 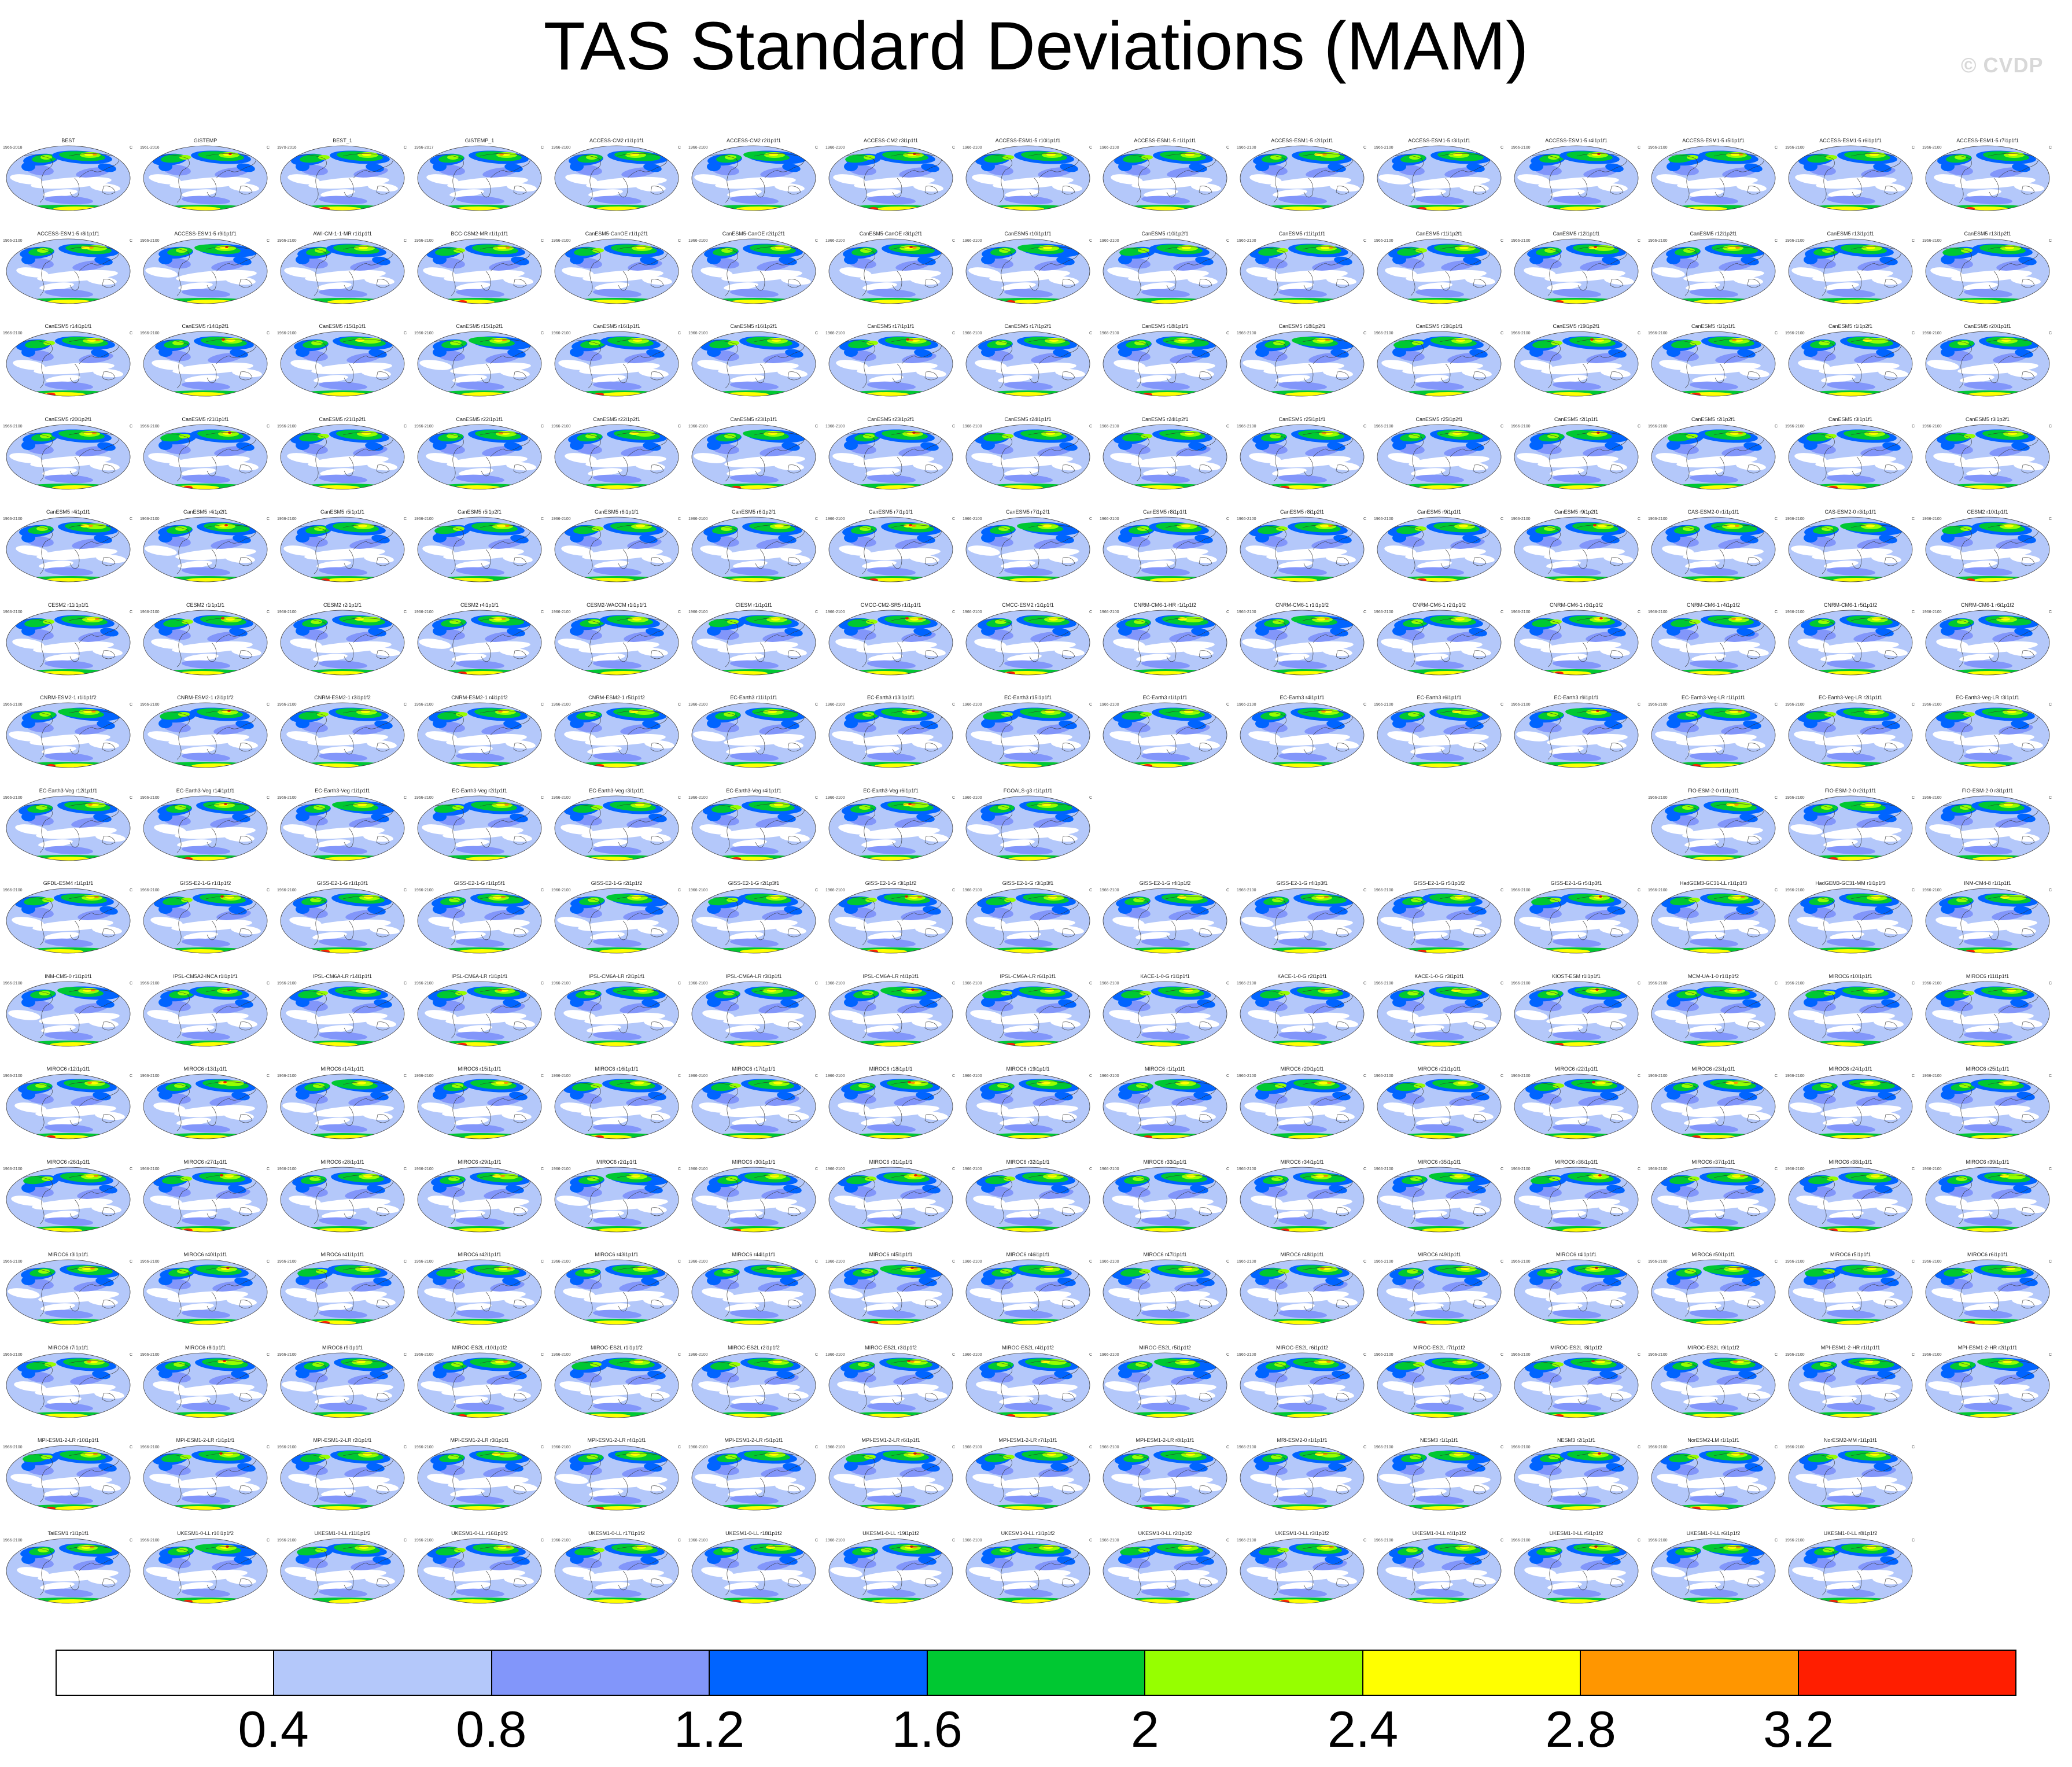 I want to click on map-panel: CNRM-CM6-1-HR r1i1p1f2 1966-2100 C, so click(x=1165, y=648).